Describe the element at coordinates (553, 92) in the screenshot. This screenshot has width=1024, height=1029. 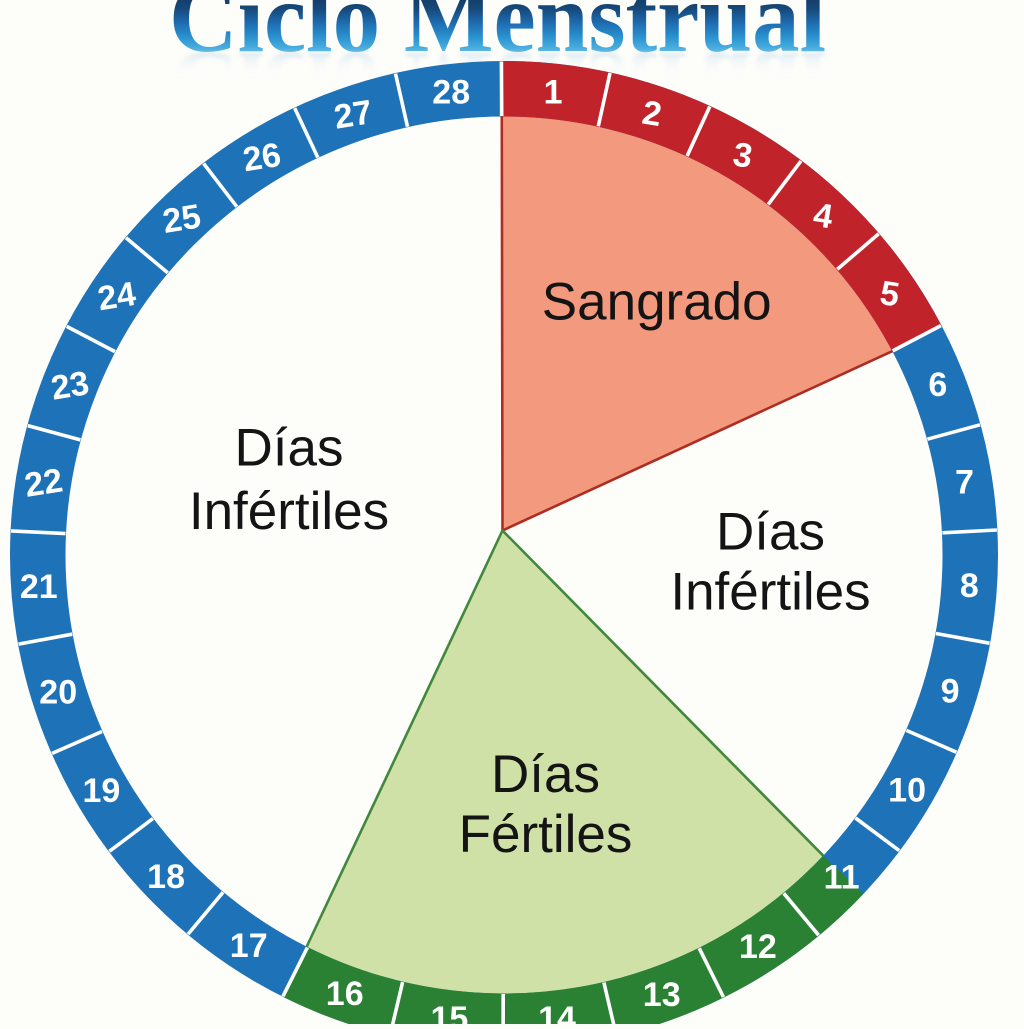
I see `svg-text: 1` at that location.